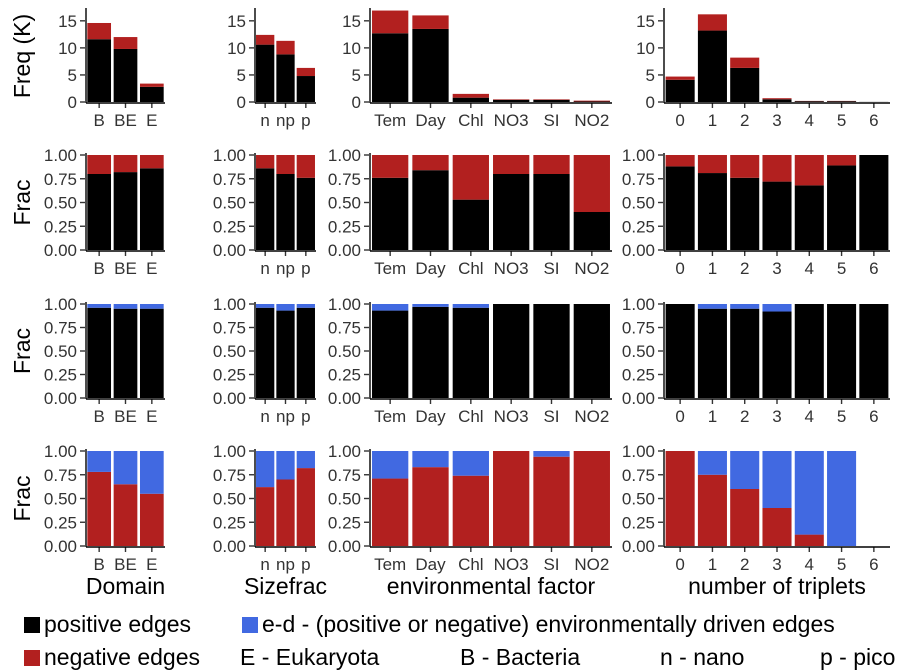 This screenshot has height=671, width=909. Describe the element at coordinates (841, 120) in the screenshot. I see `panel-r0c3-xtick-label: 5` at that location.